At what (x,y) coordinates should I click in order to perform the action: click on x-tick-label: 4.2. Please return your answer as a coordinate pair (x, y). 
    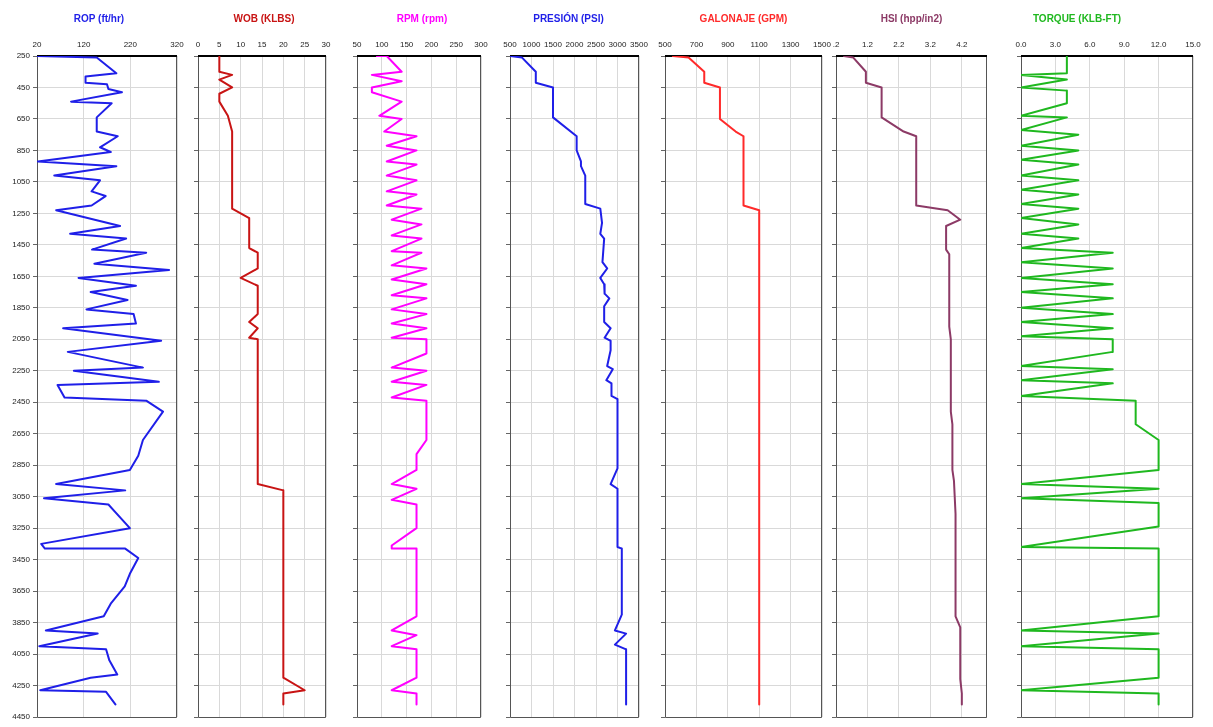
    Looking at the image, I should click on (962, 45).